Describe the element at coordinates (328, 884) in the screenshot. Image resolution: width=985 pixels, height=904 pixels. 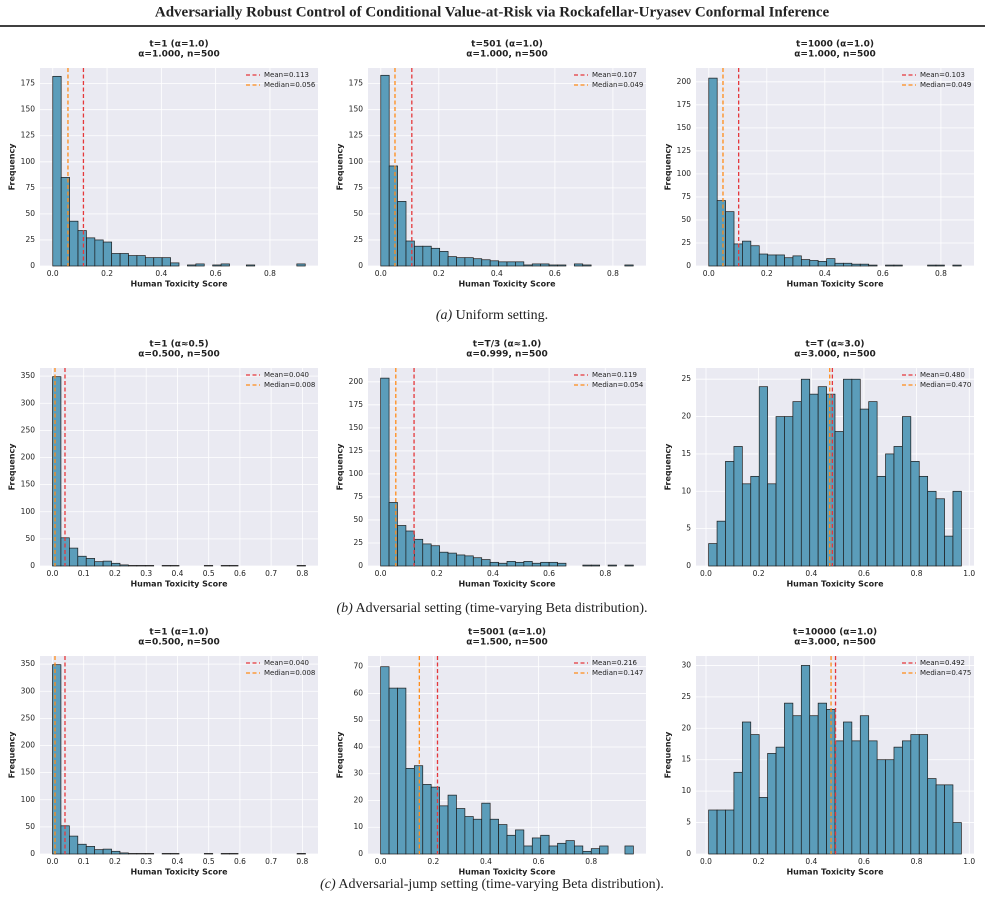
I see `caption-label: (c)` at that location.